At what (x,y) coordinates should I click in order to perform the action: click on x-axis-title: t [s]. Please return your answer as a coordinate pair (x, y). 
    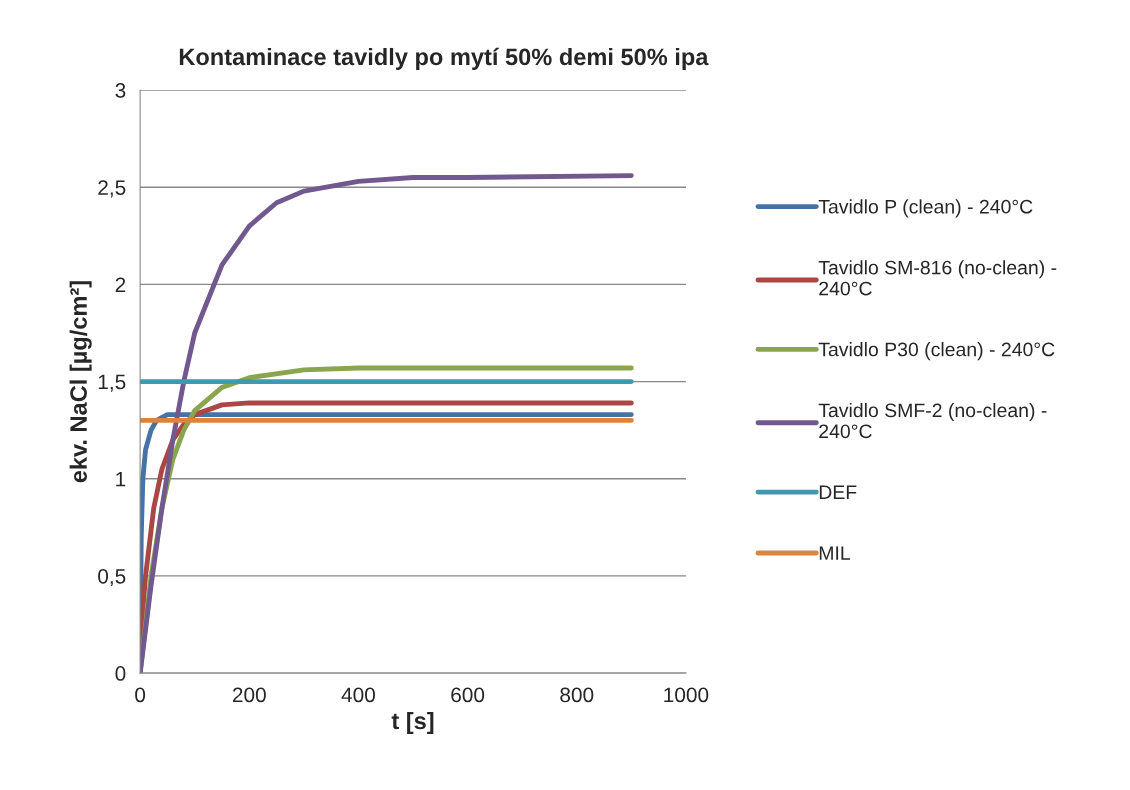
    Looking at the image, I should click on (412, 722).